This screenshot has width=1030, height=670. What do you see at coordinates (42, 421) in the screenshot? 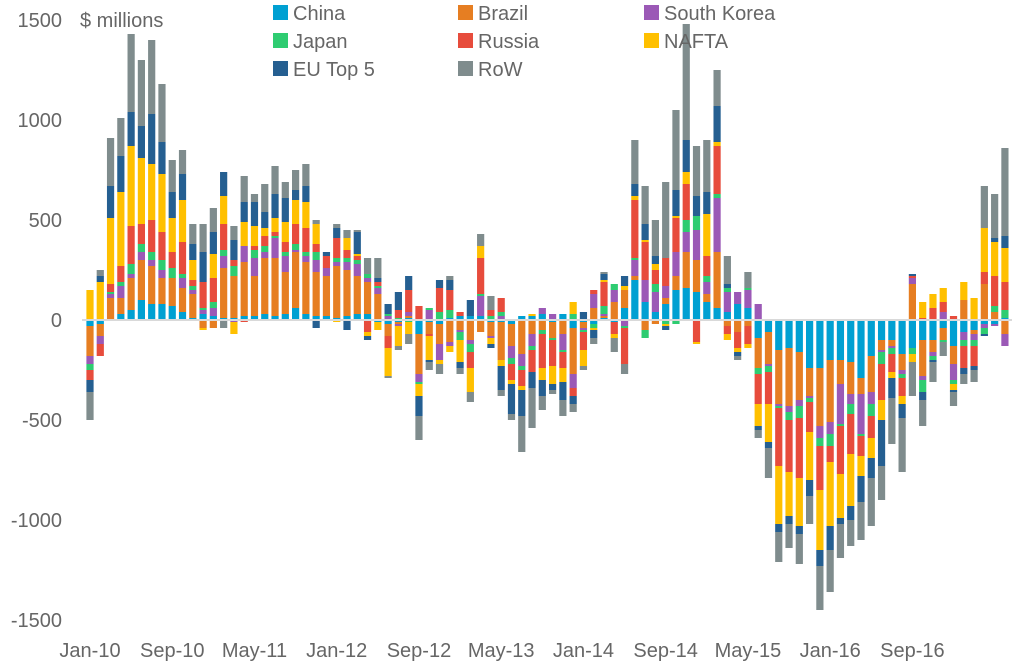
I see `y-tick-label: -500` at bounding box center [42, 421].